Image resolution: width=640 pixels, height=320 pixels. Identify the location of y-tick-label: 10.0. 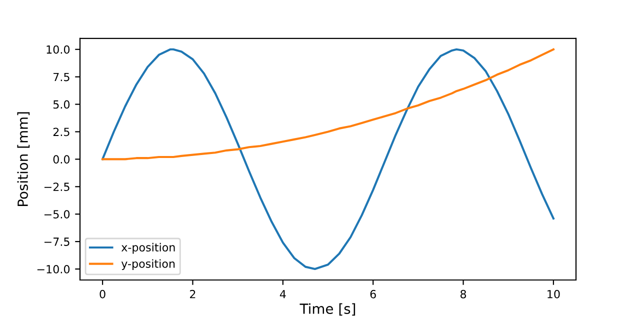
(58, 49).